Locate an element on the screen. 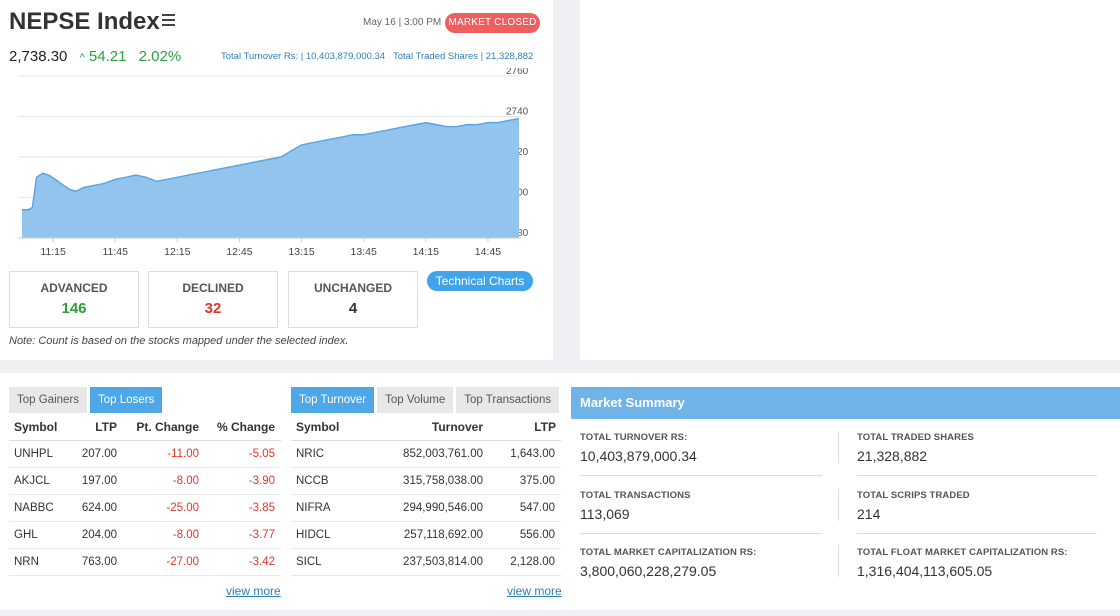 The height and width of the screenshot is (616, 1120). turnover-cell-2: 556.00 is located at coordinates (522, 535).